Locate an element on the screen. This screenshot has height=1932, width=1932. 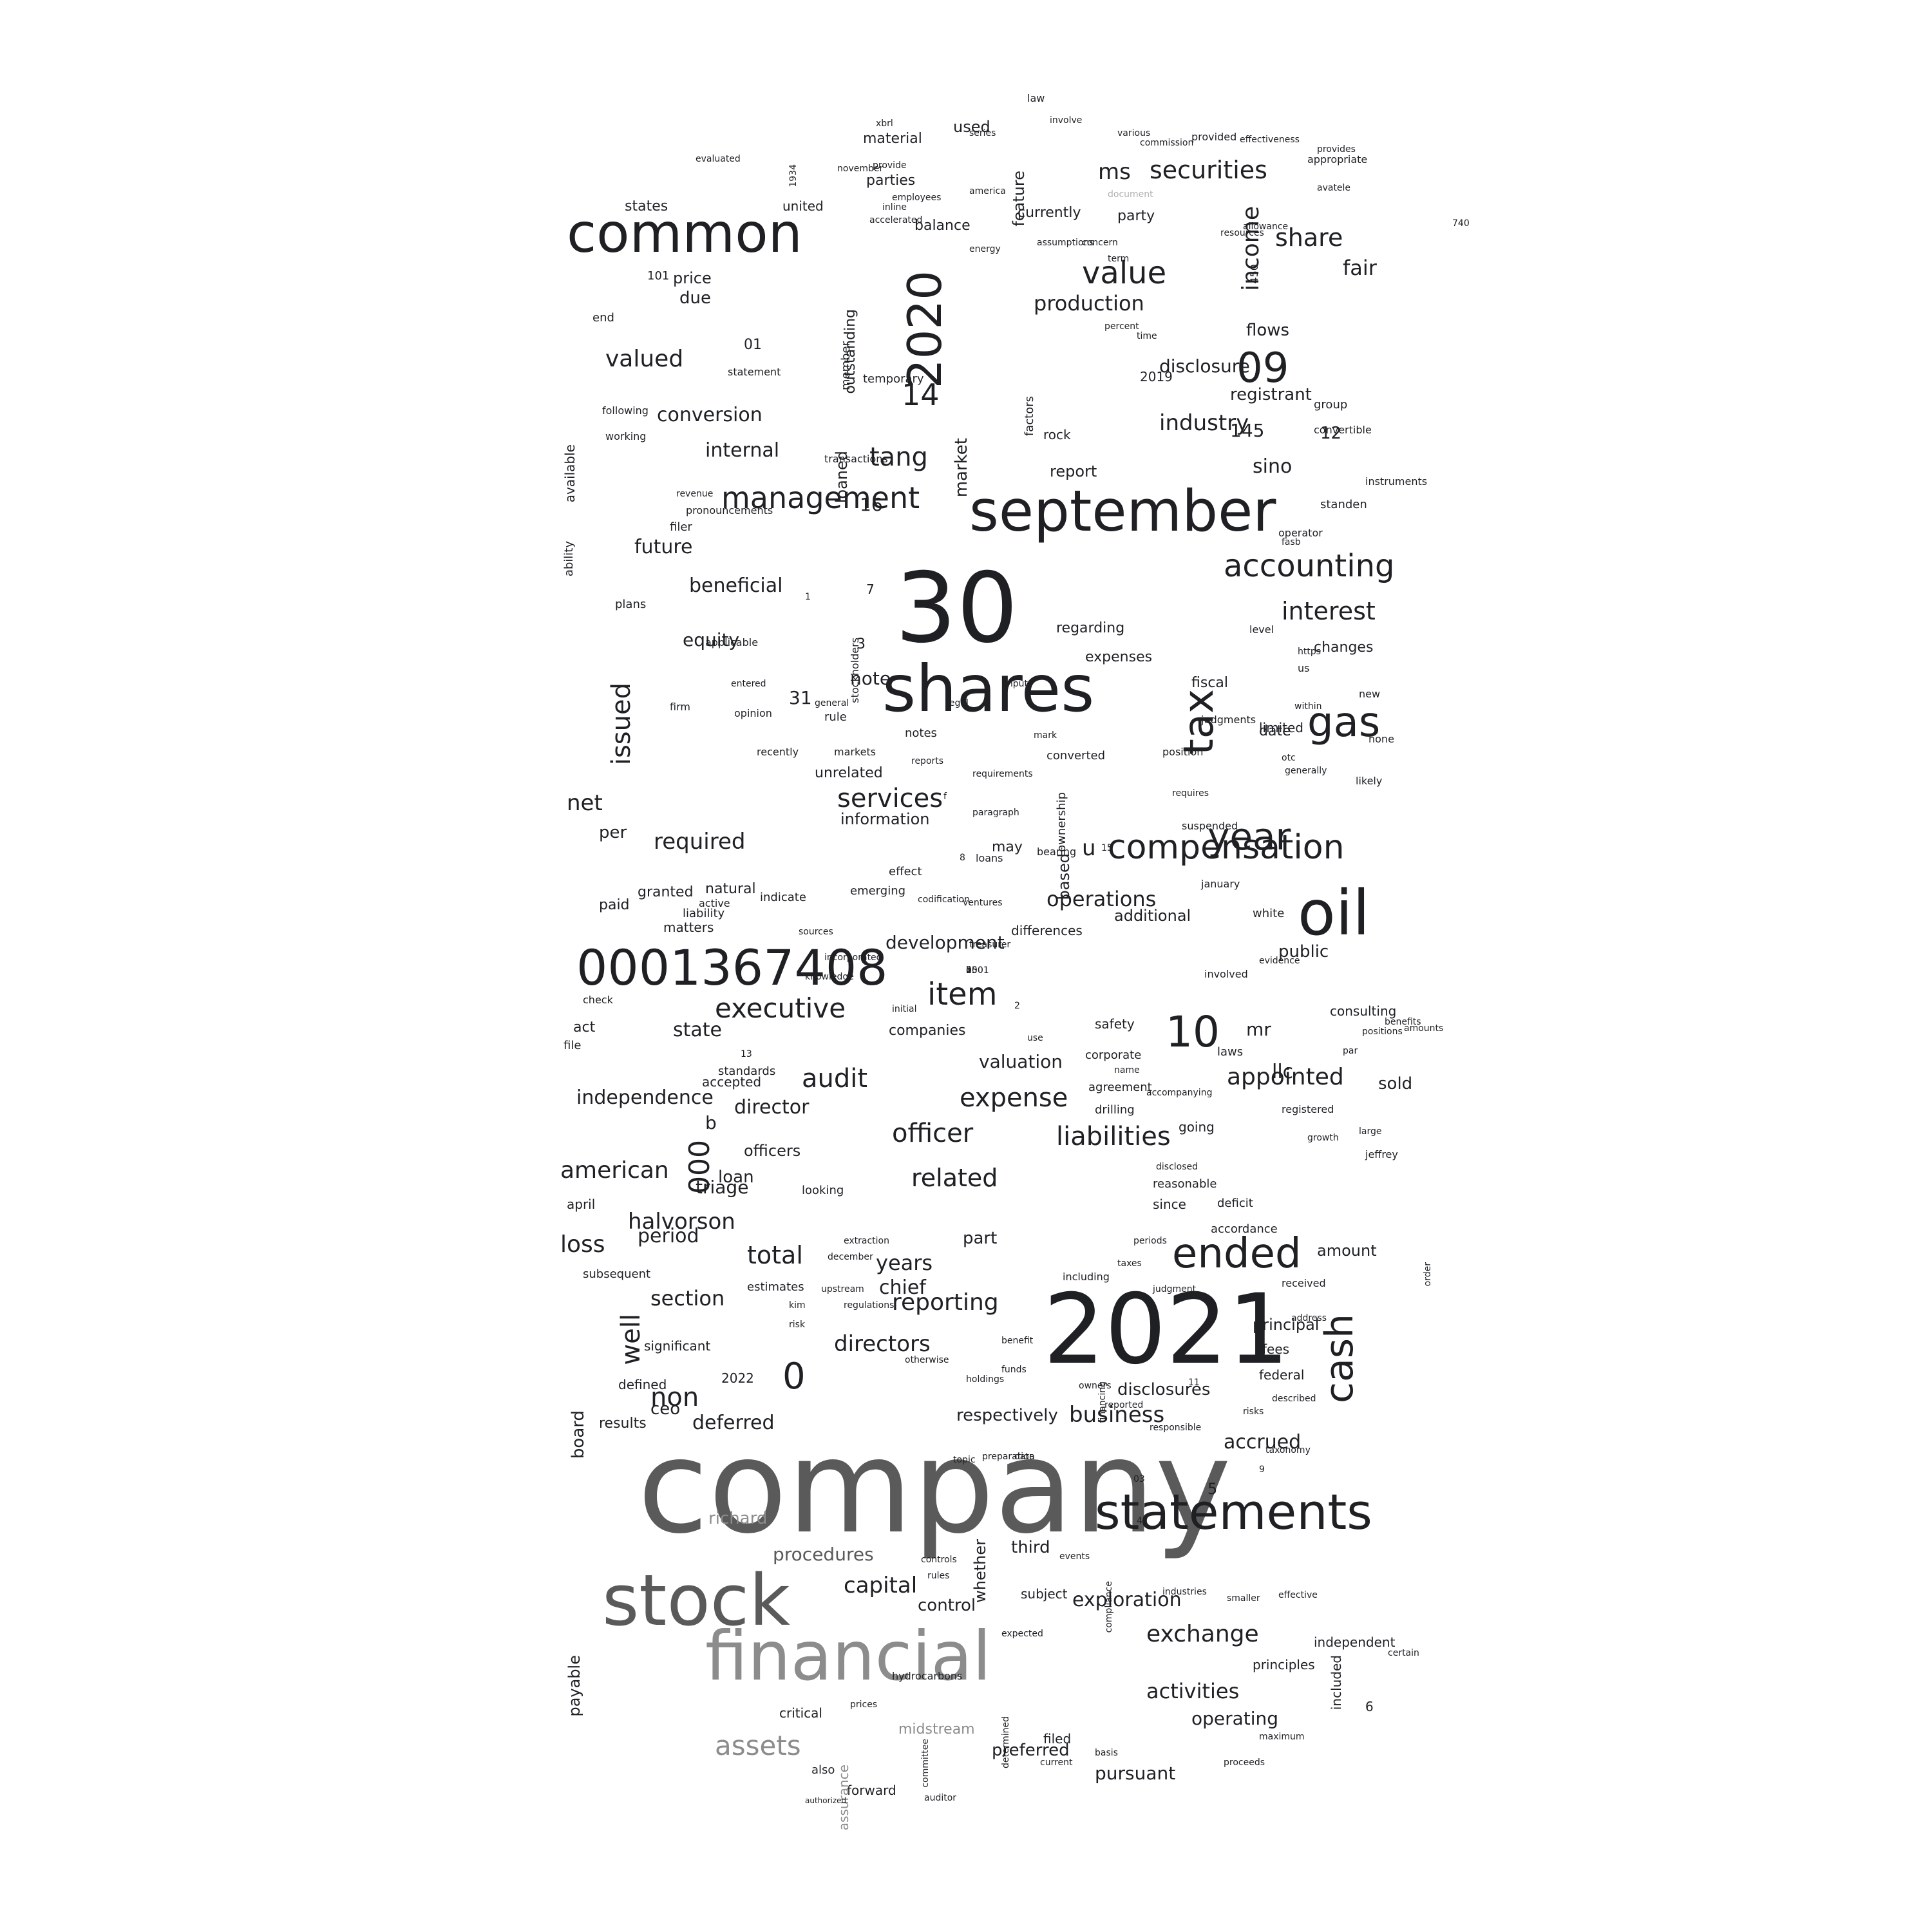
word-81: mr is located at coordinates (1258, 1029).